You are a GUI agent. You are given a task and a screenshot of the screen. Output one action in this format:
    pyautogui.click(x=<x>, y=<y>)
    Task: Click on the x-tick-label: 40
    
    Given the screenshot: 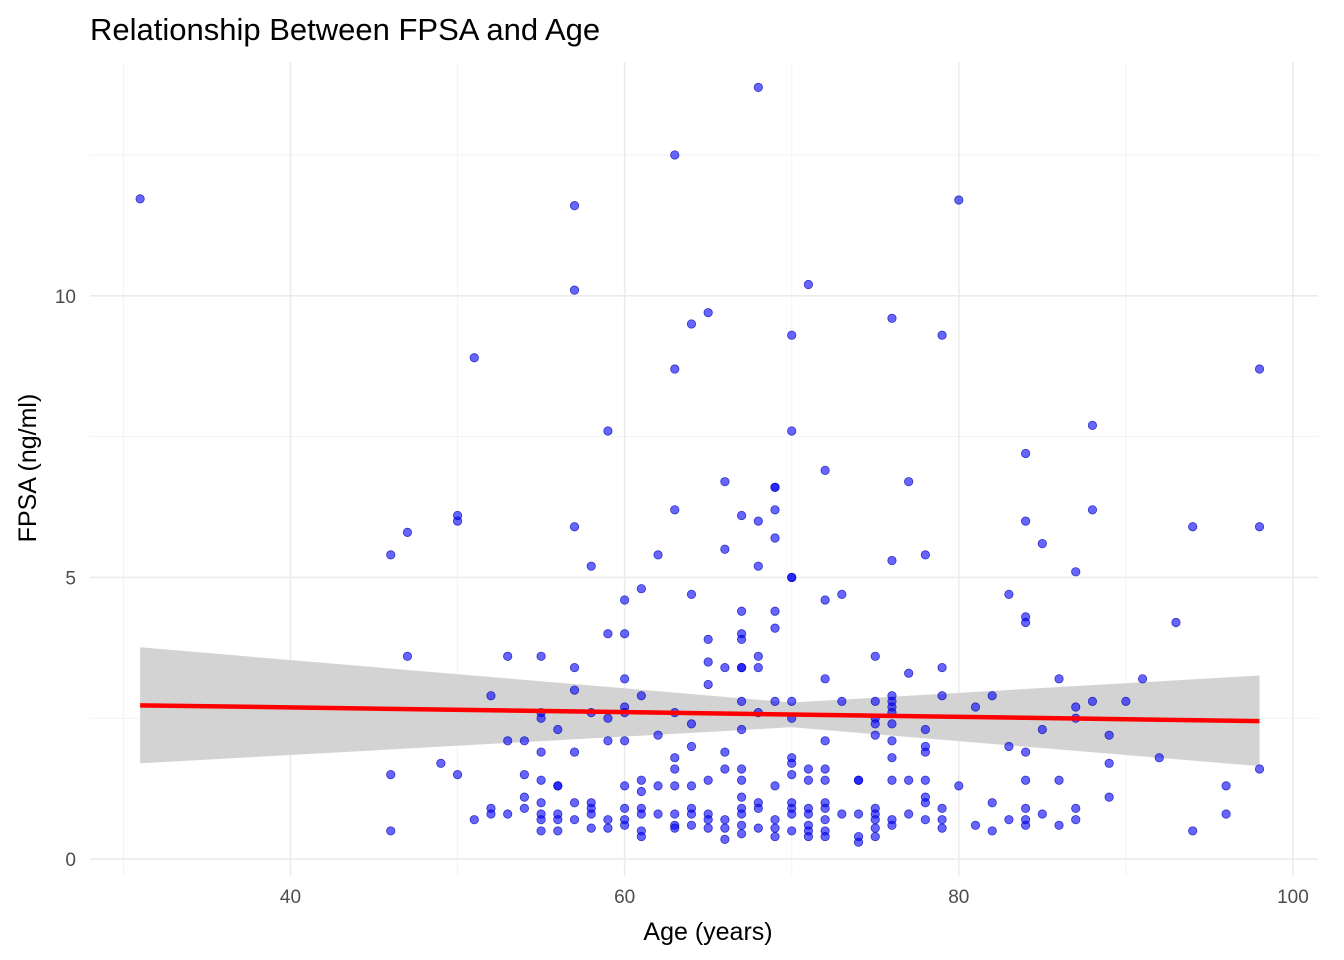 What is the action you would take?
    pyautogui.click(x=290, y=897)
    